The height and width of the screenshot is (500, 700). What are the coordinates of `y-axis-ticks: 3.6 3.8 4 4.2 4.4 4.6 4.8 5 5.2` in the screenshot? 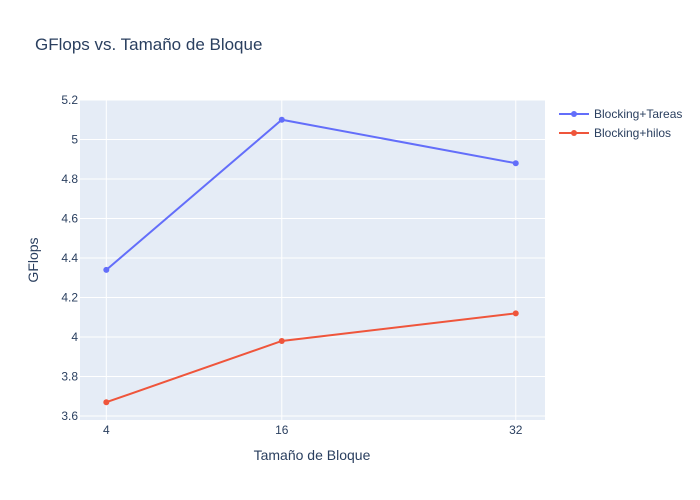 It's located at (69, 258).